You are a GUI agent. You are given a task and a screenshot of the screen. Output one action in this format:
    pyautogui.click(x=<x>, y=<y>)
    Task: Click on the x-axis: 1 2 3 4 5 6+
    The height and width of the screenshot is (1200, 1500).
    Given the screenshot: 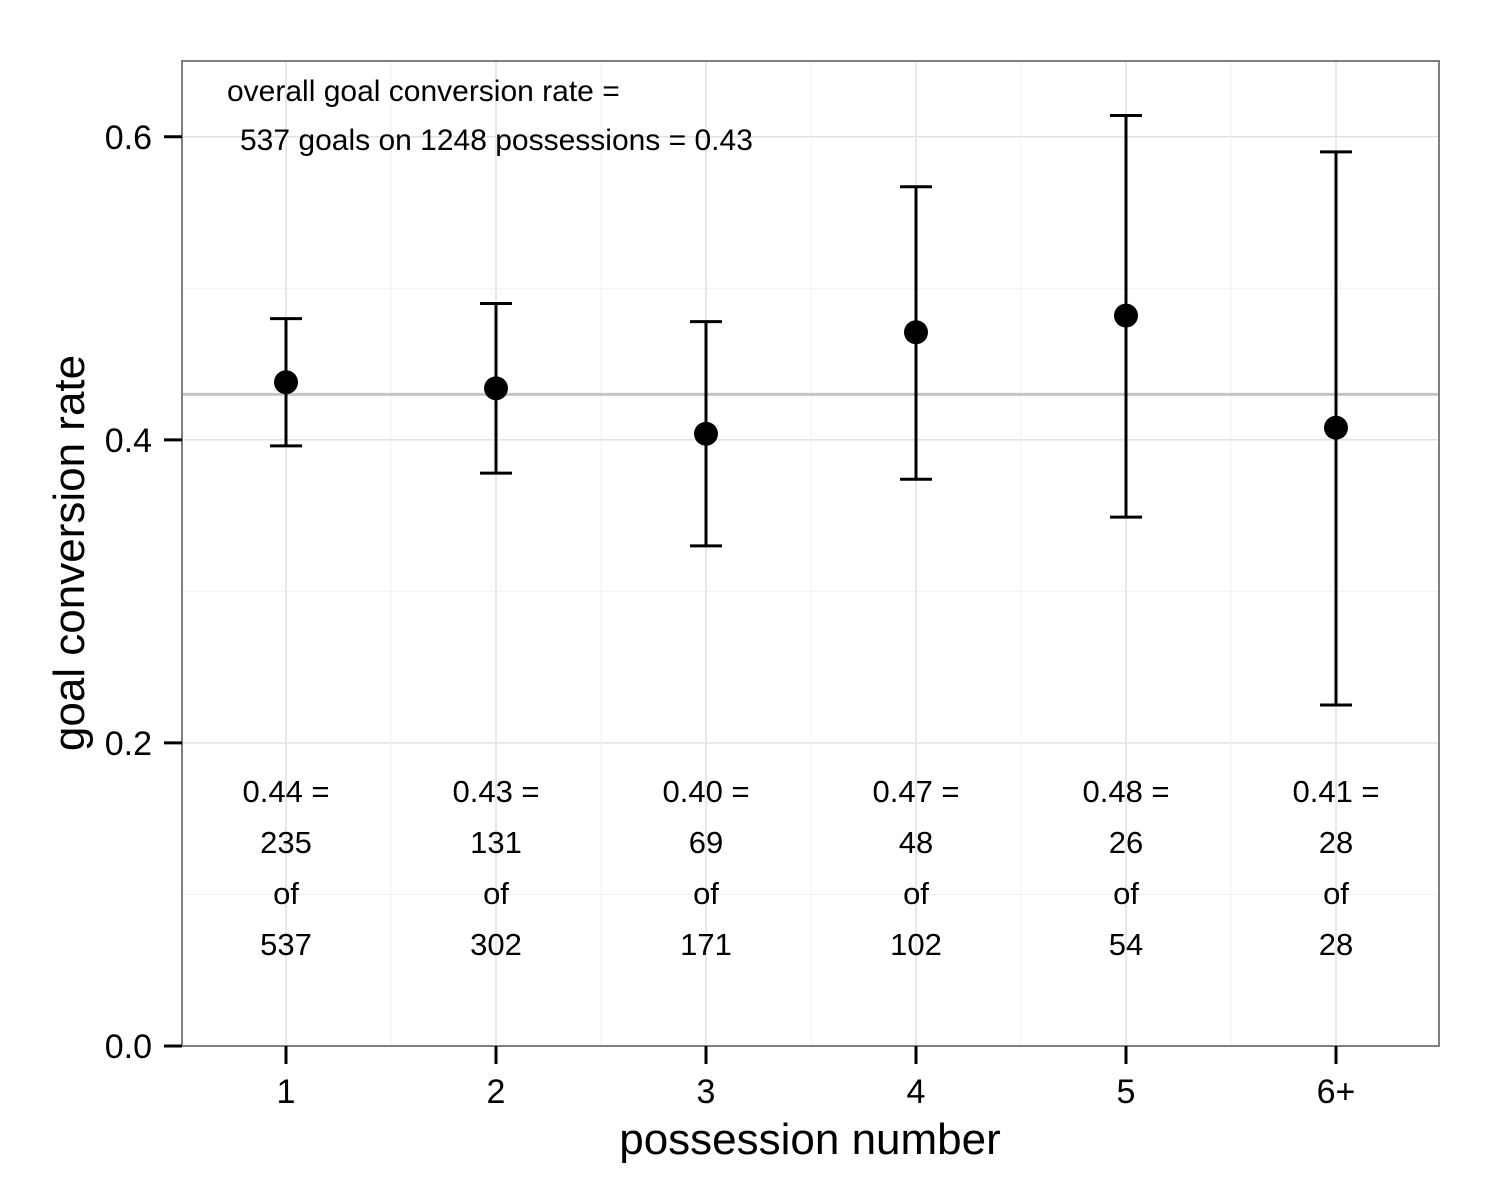 What is the action you would take?
    pyautogui.click(x=816, y=1078)
    